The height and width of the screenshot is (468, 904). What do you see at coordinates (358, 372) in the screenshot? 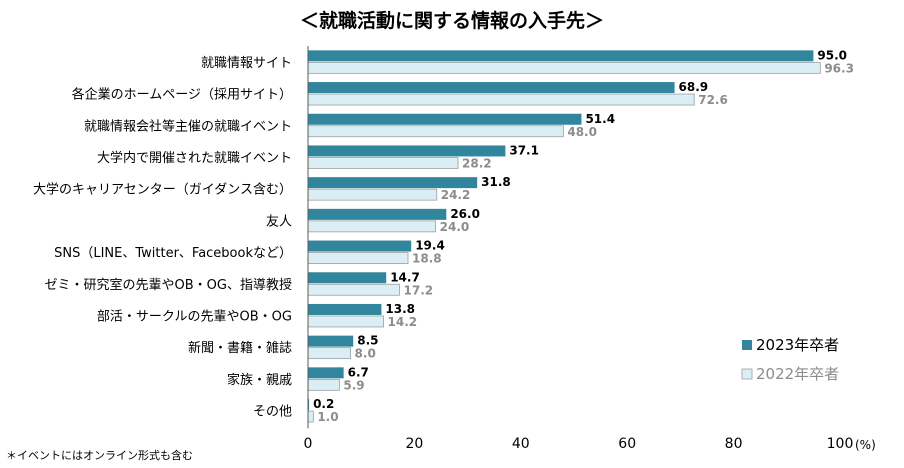
I see `value-label-2023: 6.7` at bounding box center [358, 372].